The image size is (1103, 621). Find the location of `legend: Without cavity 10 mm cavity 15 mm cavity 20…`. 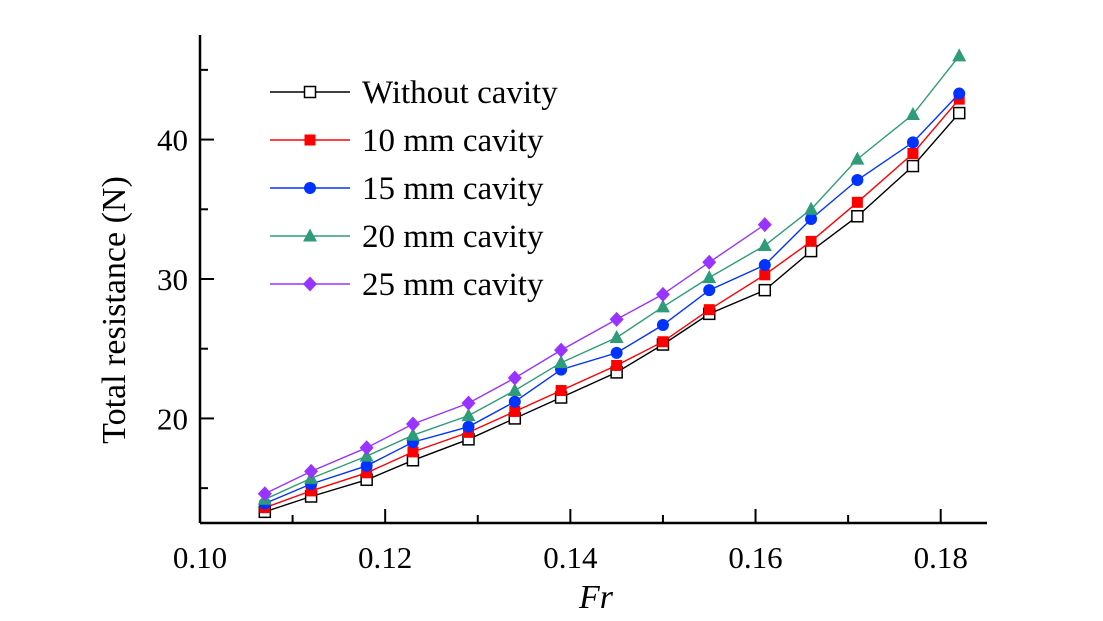

legend: Without cavity 10 mm cavity 15 mm cavity 20… is located at coordinates (414, 189).